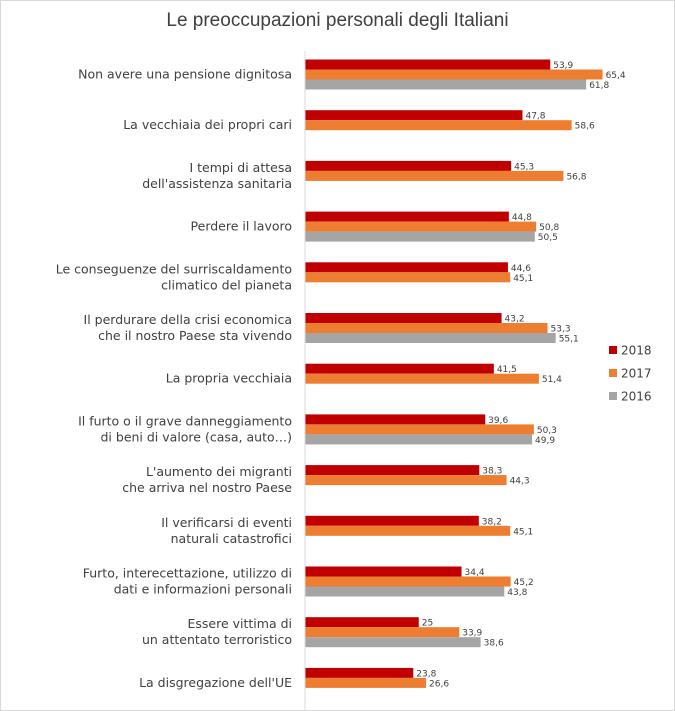 The image size is (675, 711). What do you see at coordinates (613, 396) in the screenshot?
I see `legend-swatch-2016` at bounding box center [613, 396].